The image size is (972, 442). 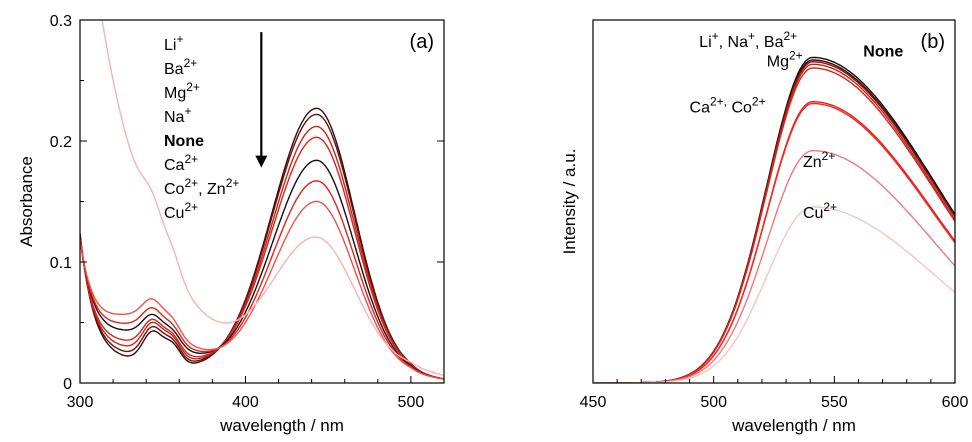 I want to click on y-tick-label-a-2: 0.2, so click(x=61, y=142).